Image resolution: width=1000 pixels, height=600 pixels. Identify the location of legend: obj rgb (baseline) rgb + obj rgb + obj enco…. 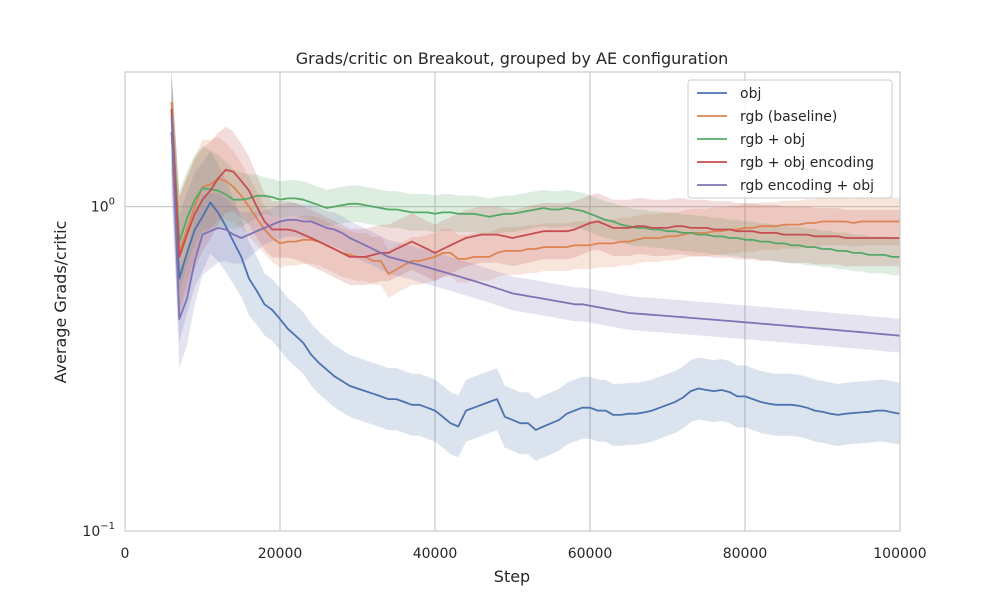
(790, 139).